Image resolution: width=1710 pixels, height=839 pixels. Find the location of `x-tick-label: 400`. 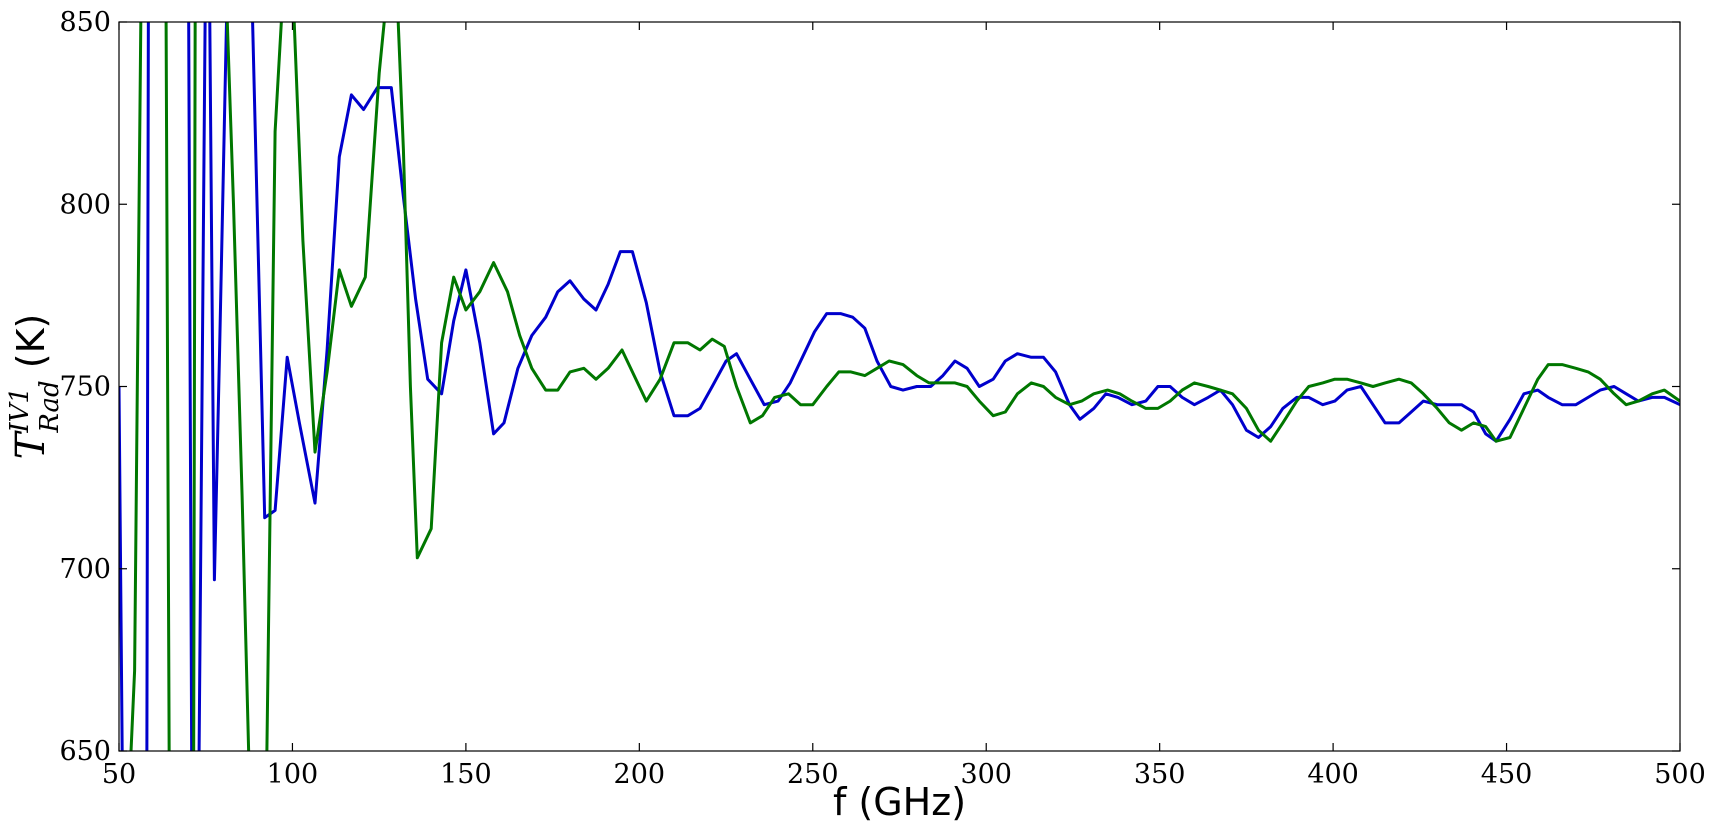

x-tick-label: 400 is located at coordinates (1333, 774).